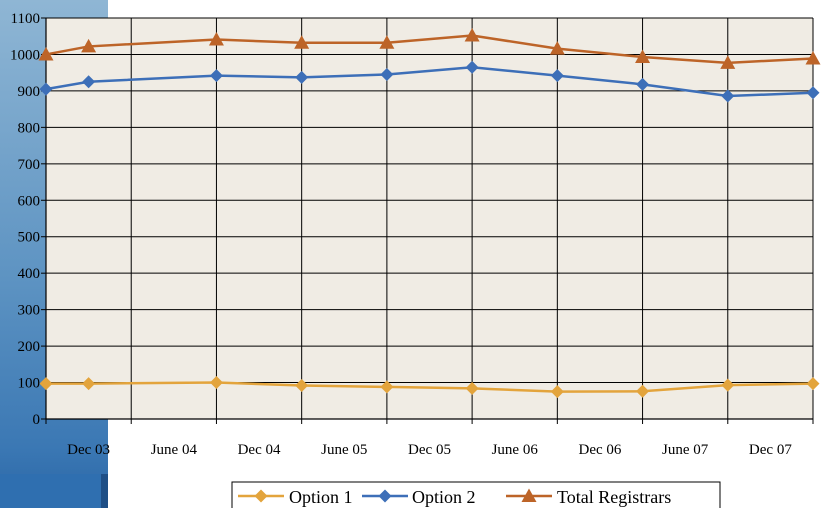 Image resolution: width=831 pixels, height=508 pixels. What do you see at coordinates (685, 450) in the screenshot?
I see `x-tick-label: June 07` at bounding box center [685, 450].